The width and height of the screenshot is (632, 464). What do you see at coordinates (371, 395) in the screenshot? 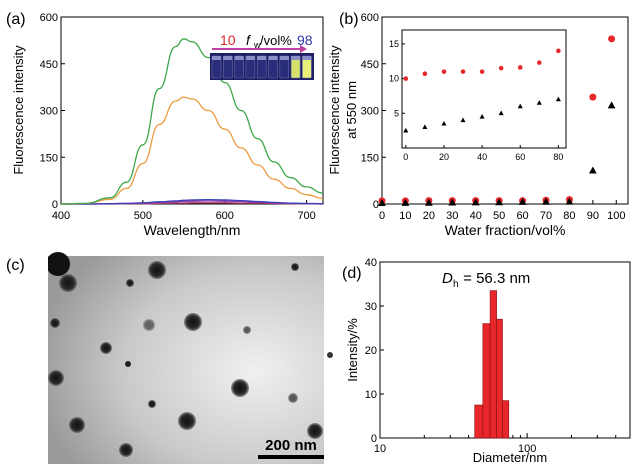
I see `y-tick-label: 10` at bounding box center [371, 395].